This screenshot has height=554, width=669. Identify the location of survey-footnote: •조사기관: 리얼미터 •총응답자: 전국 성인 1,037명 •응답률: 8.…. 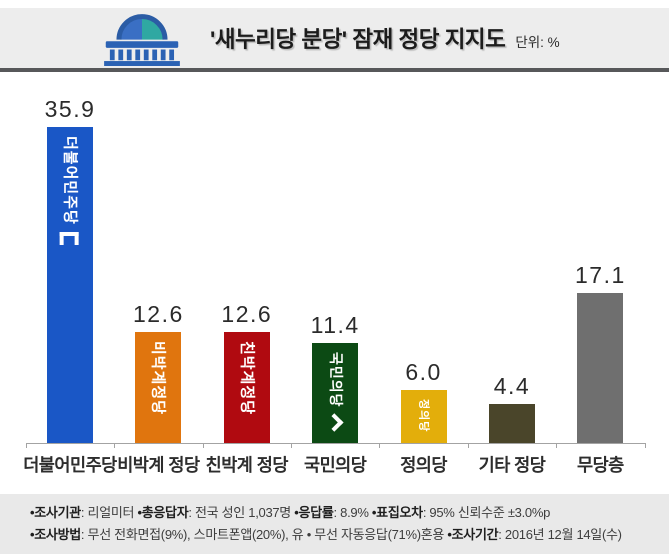
(334, 524).